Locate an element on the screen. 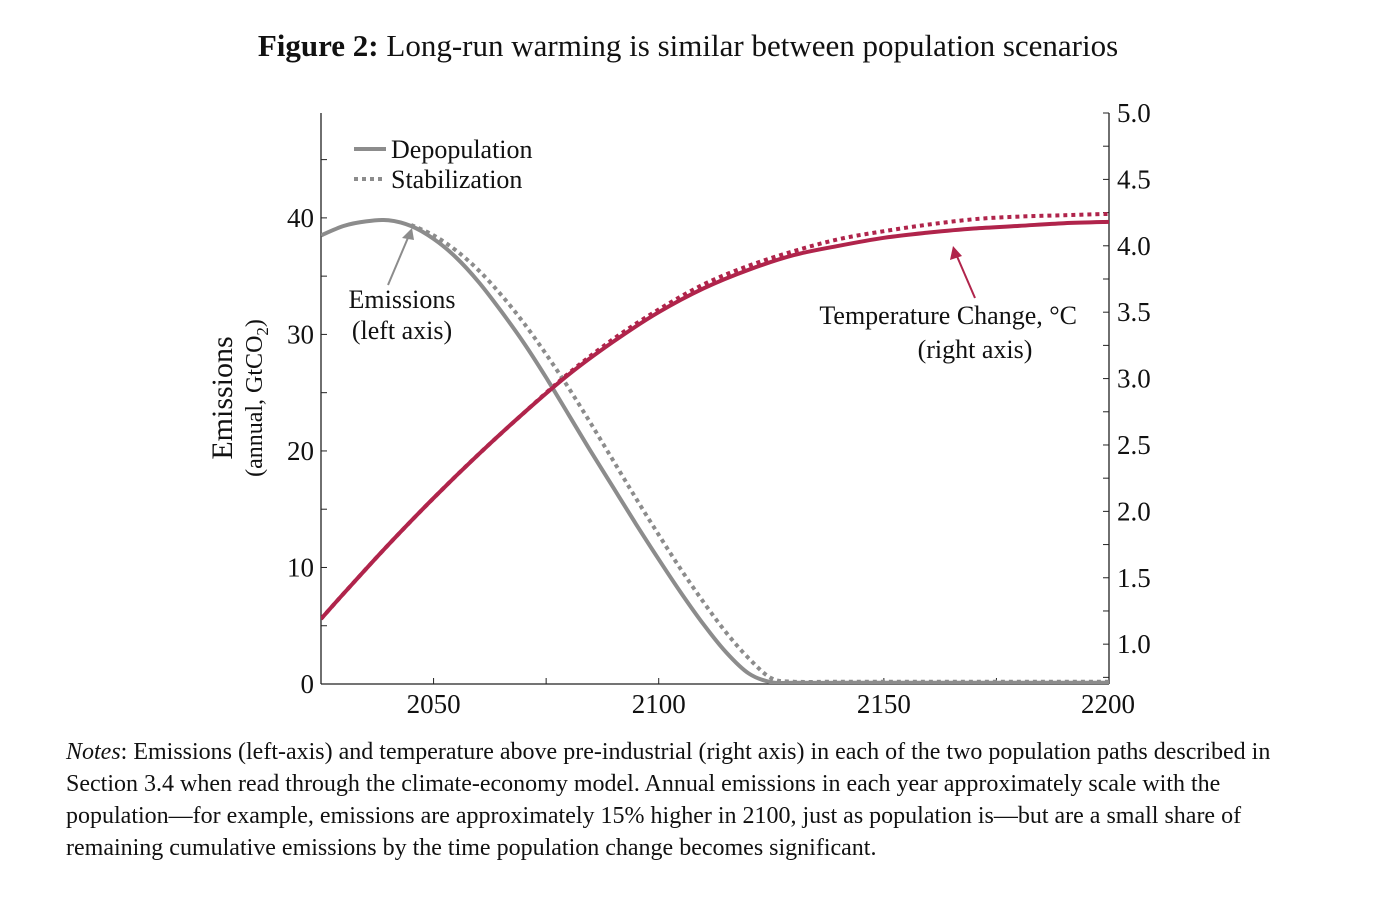 This screenshot has width=1376, height=914. temperature-annotation-line1: Temperature Change, °C is located at coordinates (948, 315).